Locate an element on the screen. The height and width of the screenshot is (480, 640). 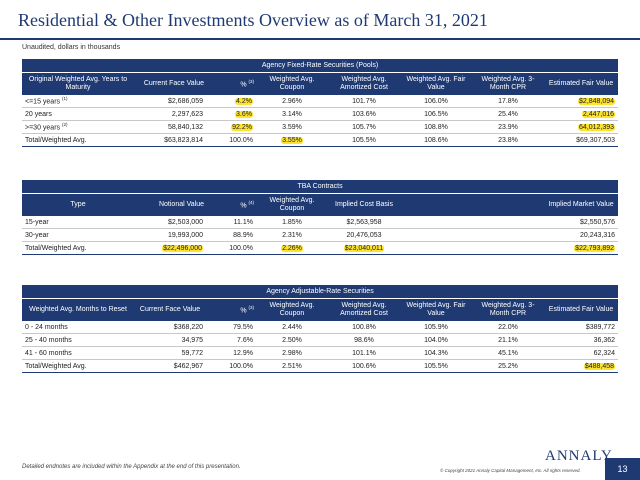
highlighted-value: 64,012,393 is located at coordinates (597, 127).